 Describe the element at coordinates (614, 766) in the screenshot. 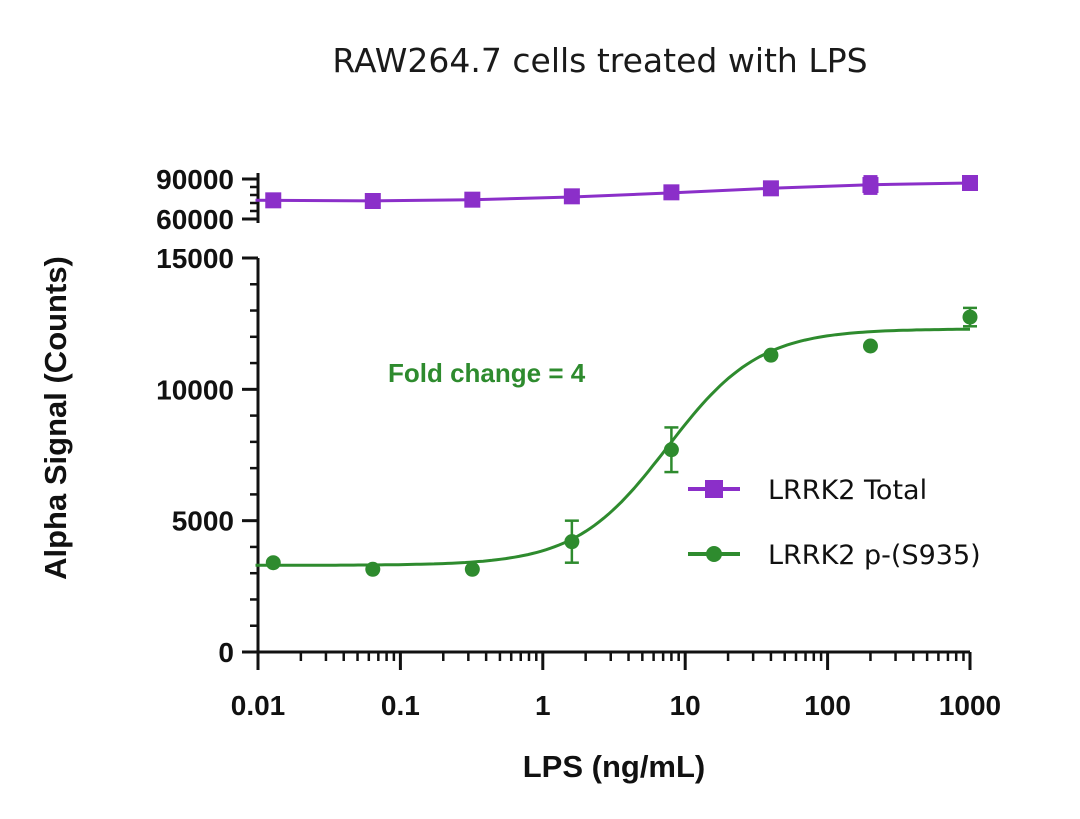

I see `x-axis-title: LPS (ng/mL)` at that location.